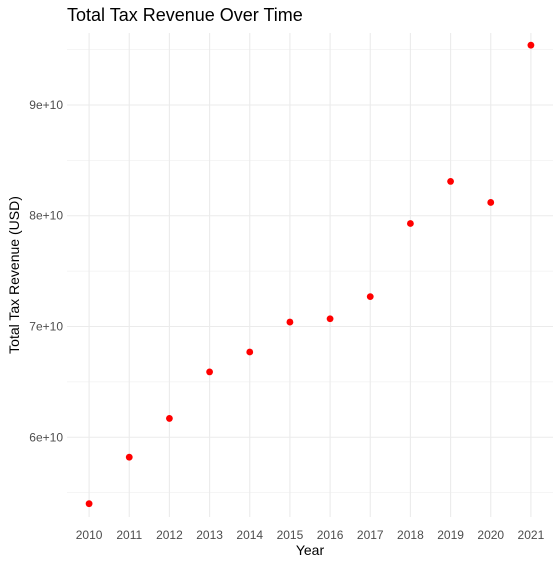 This screenshot has width=559, height=565. Describe the element at coordinates (46, 216) in the screenshot. I see `y-tick-label: 8e+10` at that location.